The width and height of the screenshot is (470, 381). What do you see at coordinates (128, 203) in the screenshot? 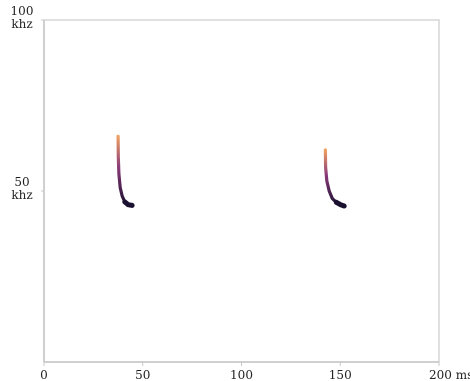
I see `call-1-tail` at bounding box center [128, 203].